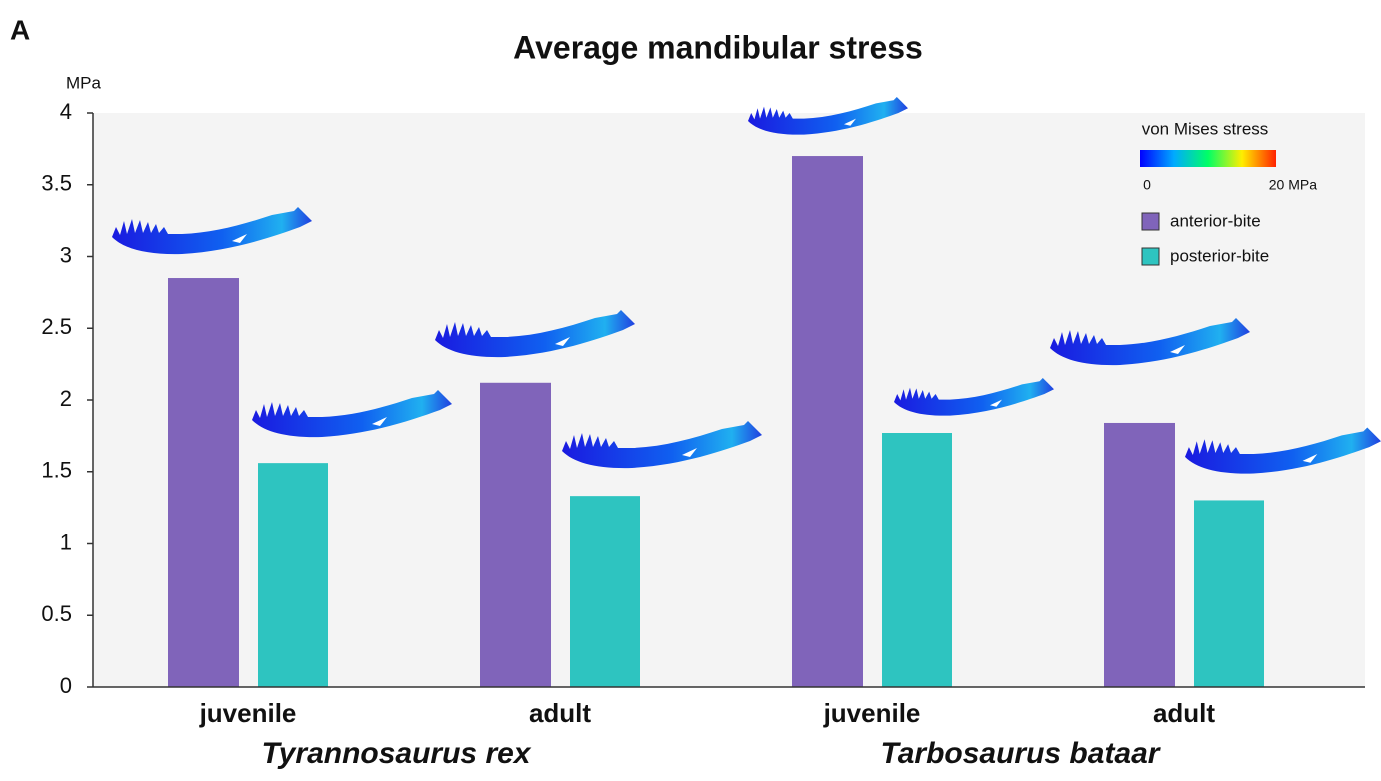  Describe the element at coordinates (1021, 753) in the screenshot. I see `group-label: Tarbosaurus bataar` at that location.